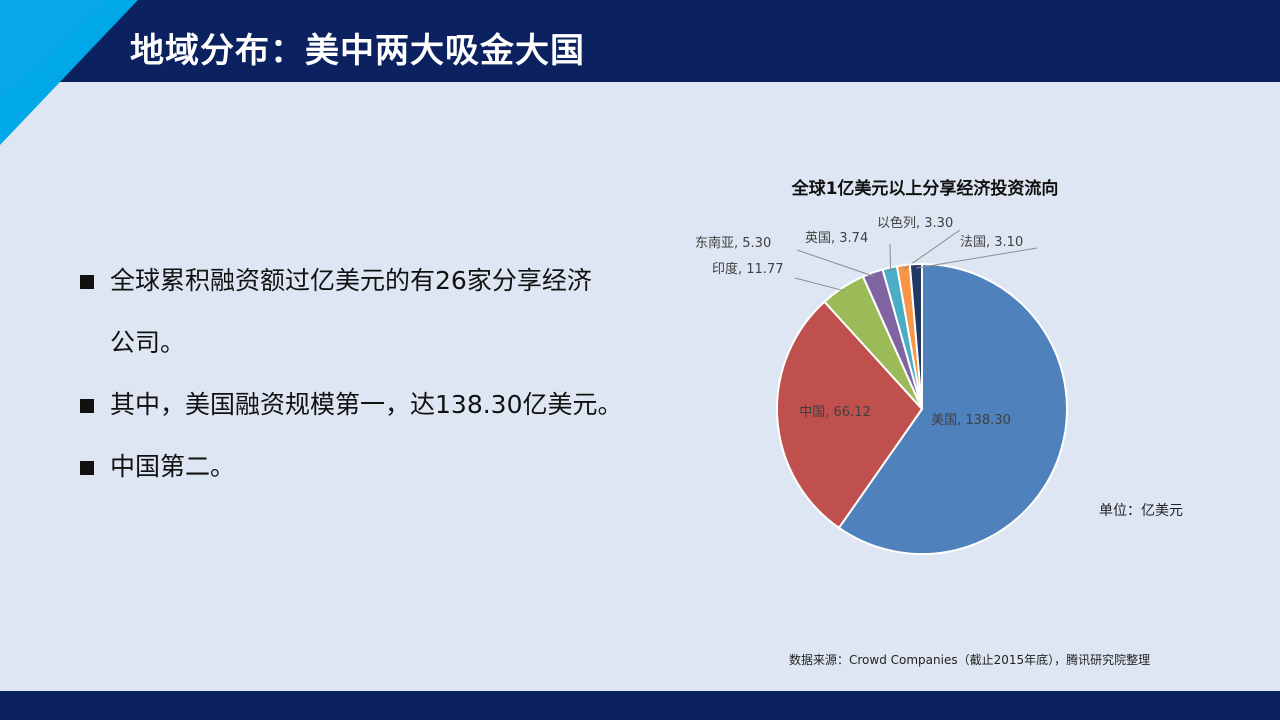 Image resolution: width=1280 pixels, height=720 pixels. What do you see at coordinates (148, 342) in the screenshot?
I see `bullet-text: 公司。` at bounding box center [148, 342].